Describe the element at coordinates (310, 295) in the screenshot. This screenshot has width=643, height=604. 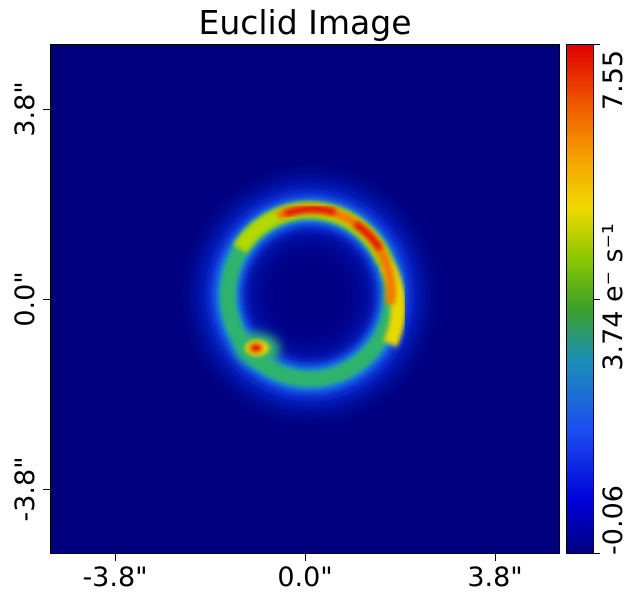
I see `lensed-ring` at that location.